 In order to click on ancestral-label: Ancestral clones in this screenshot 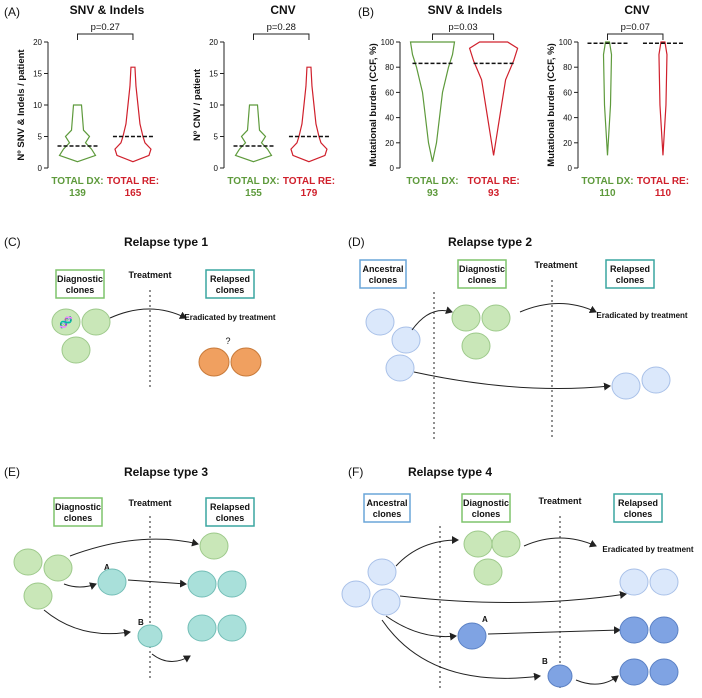, I will do `click(386, 508)`.